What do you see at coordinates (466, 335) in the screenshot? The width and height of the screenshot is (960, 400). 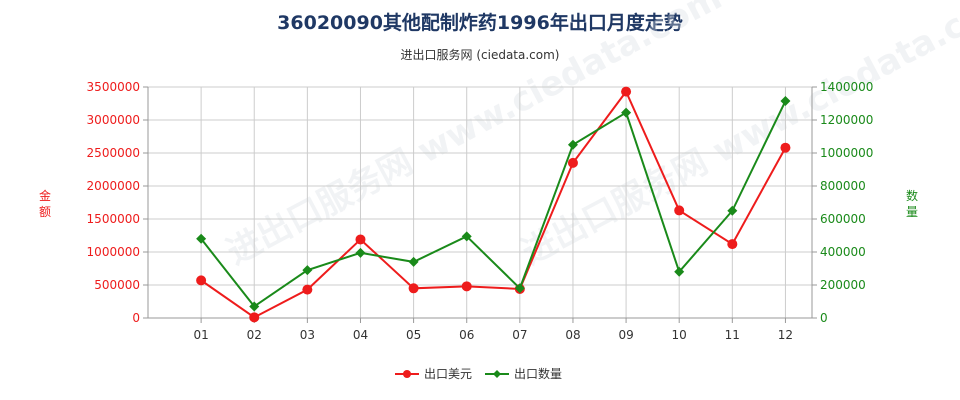 I see `x-tick-label: 06` at bounding box center [466, 335].